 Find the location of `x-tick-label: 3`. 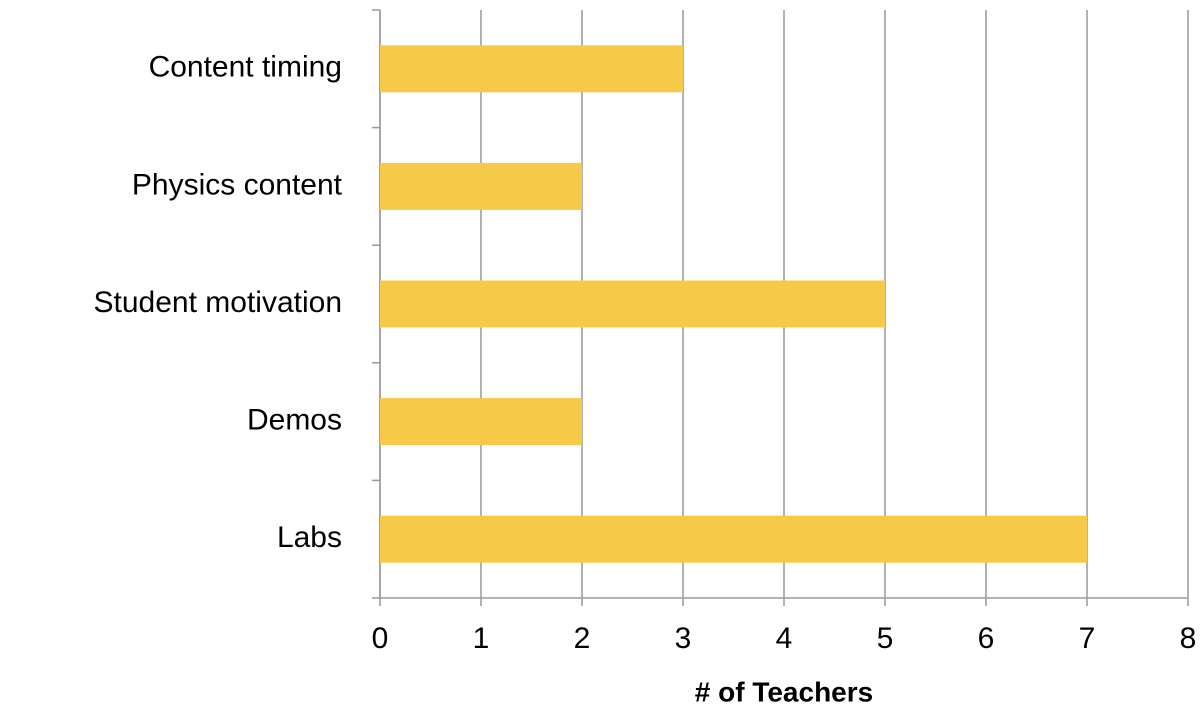

x-tick-label: 3 is located at coordinates (683, 638).